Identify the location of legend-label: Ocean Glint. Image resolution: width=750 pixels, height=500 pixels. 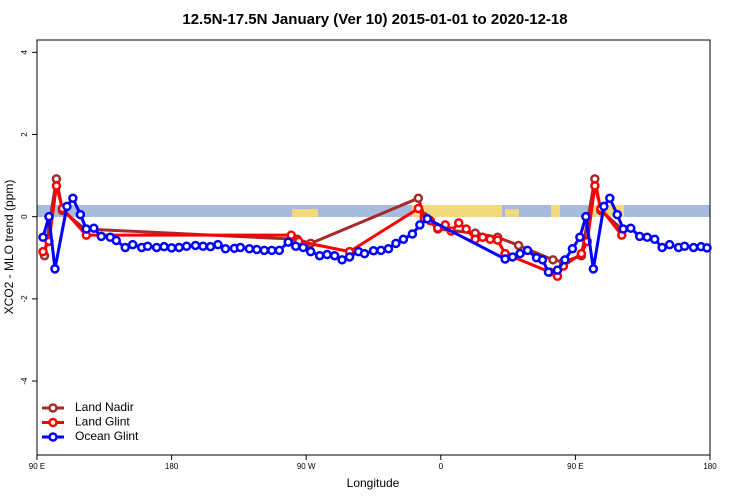
(107, 436).